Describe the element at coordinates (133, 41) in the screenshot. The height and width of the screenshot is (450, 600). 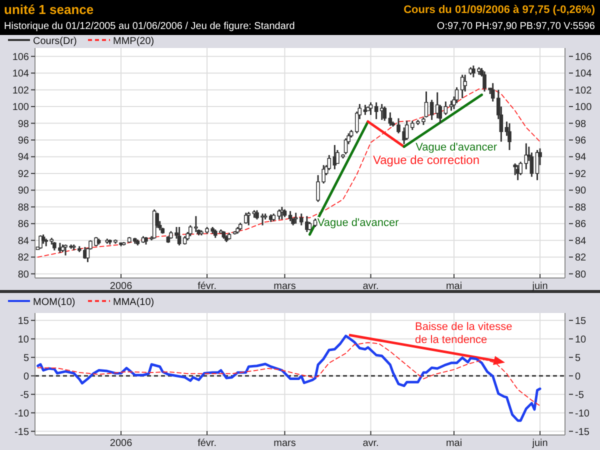
I see `legend-label: MMP(20)` at that location.